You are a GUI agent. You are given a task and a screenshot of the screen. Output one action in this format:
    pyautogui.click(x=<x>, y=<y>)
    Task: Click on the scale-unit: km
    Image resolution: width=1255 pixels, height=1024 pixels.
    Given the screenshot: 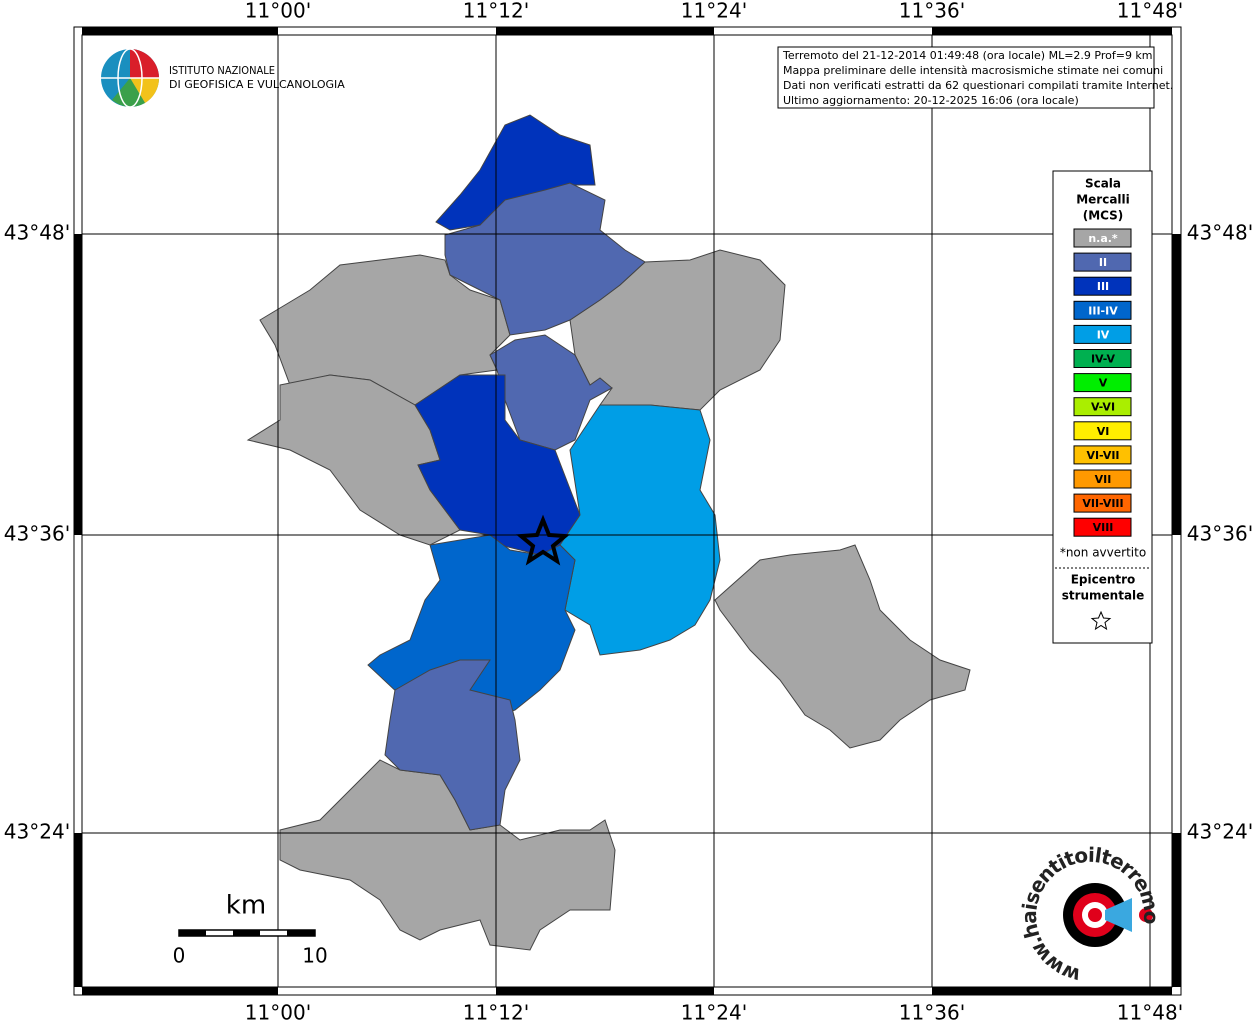 What is the action you would take?
    pyautogui.click(x=246, y=906)
    